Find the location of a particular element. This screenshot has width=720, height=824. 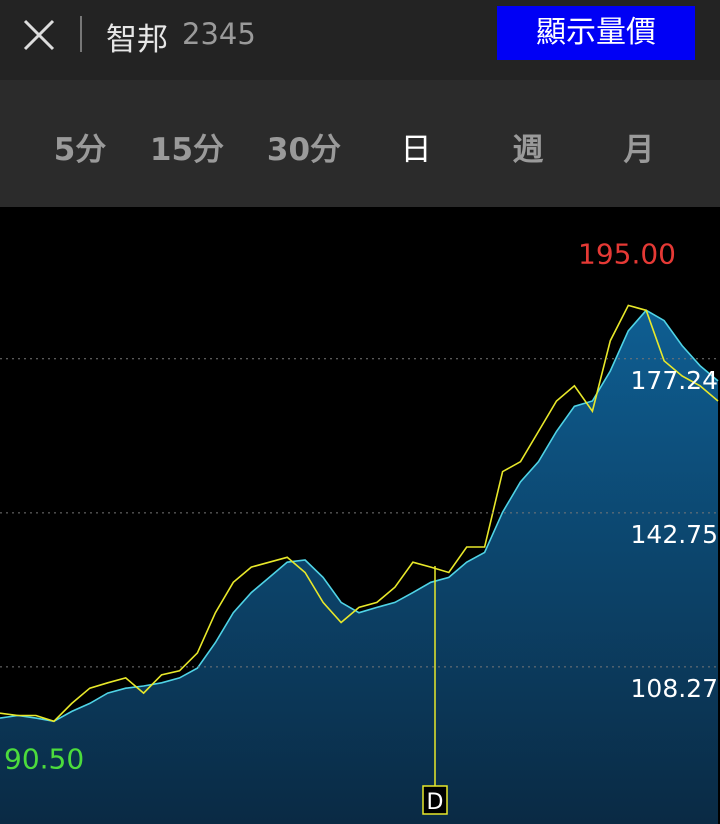

toggle-button: 顯示量價 is located at coordinates (596, 33).